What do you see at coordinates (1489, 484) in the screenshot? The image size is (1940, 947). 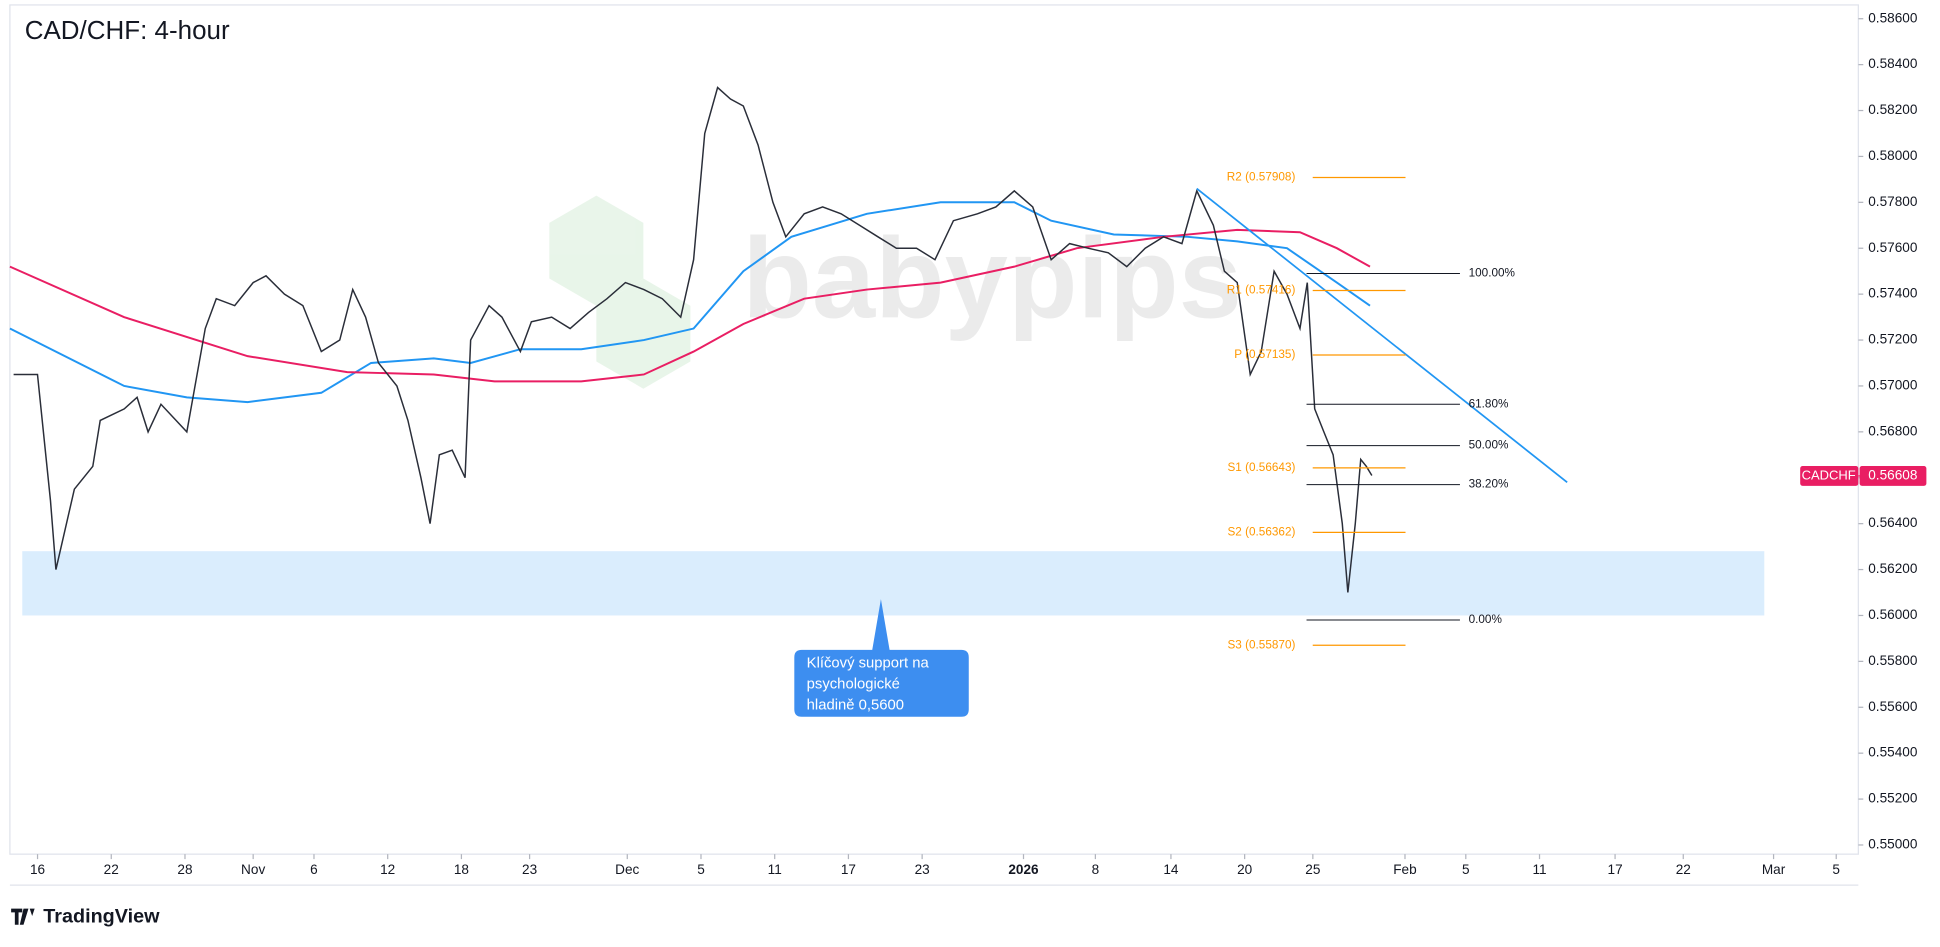 I see `fib-label: 38.20%` at bounding box center [1489, 484].